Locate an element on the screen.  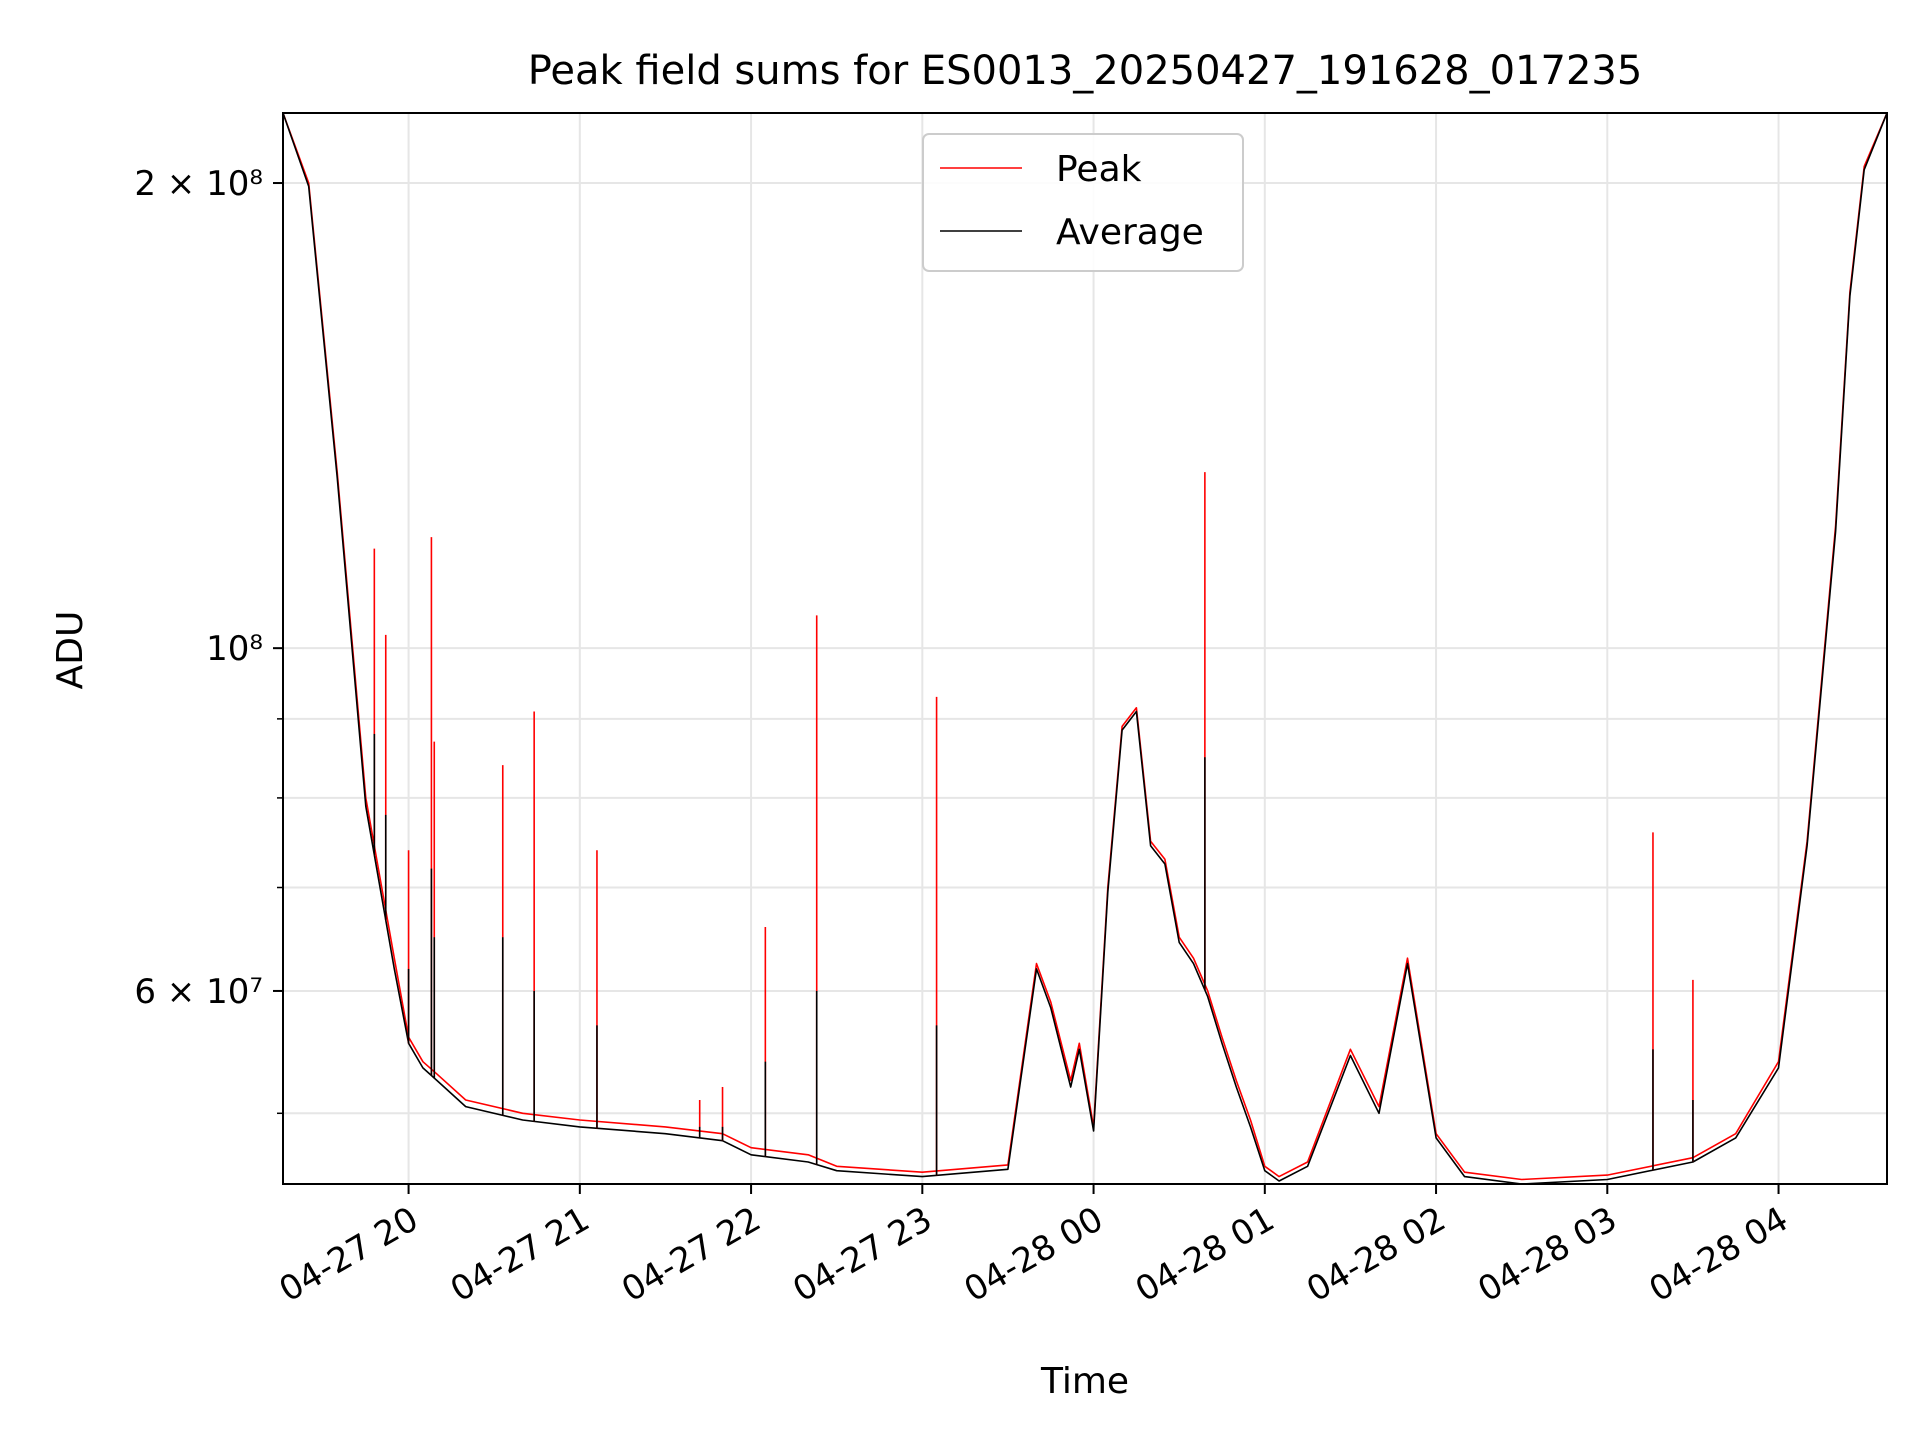
legend-average-label: Average is located at coordinates (1130, 232).